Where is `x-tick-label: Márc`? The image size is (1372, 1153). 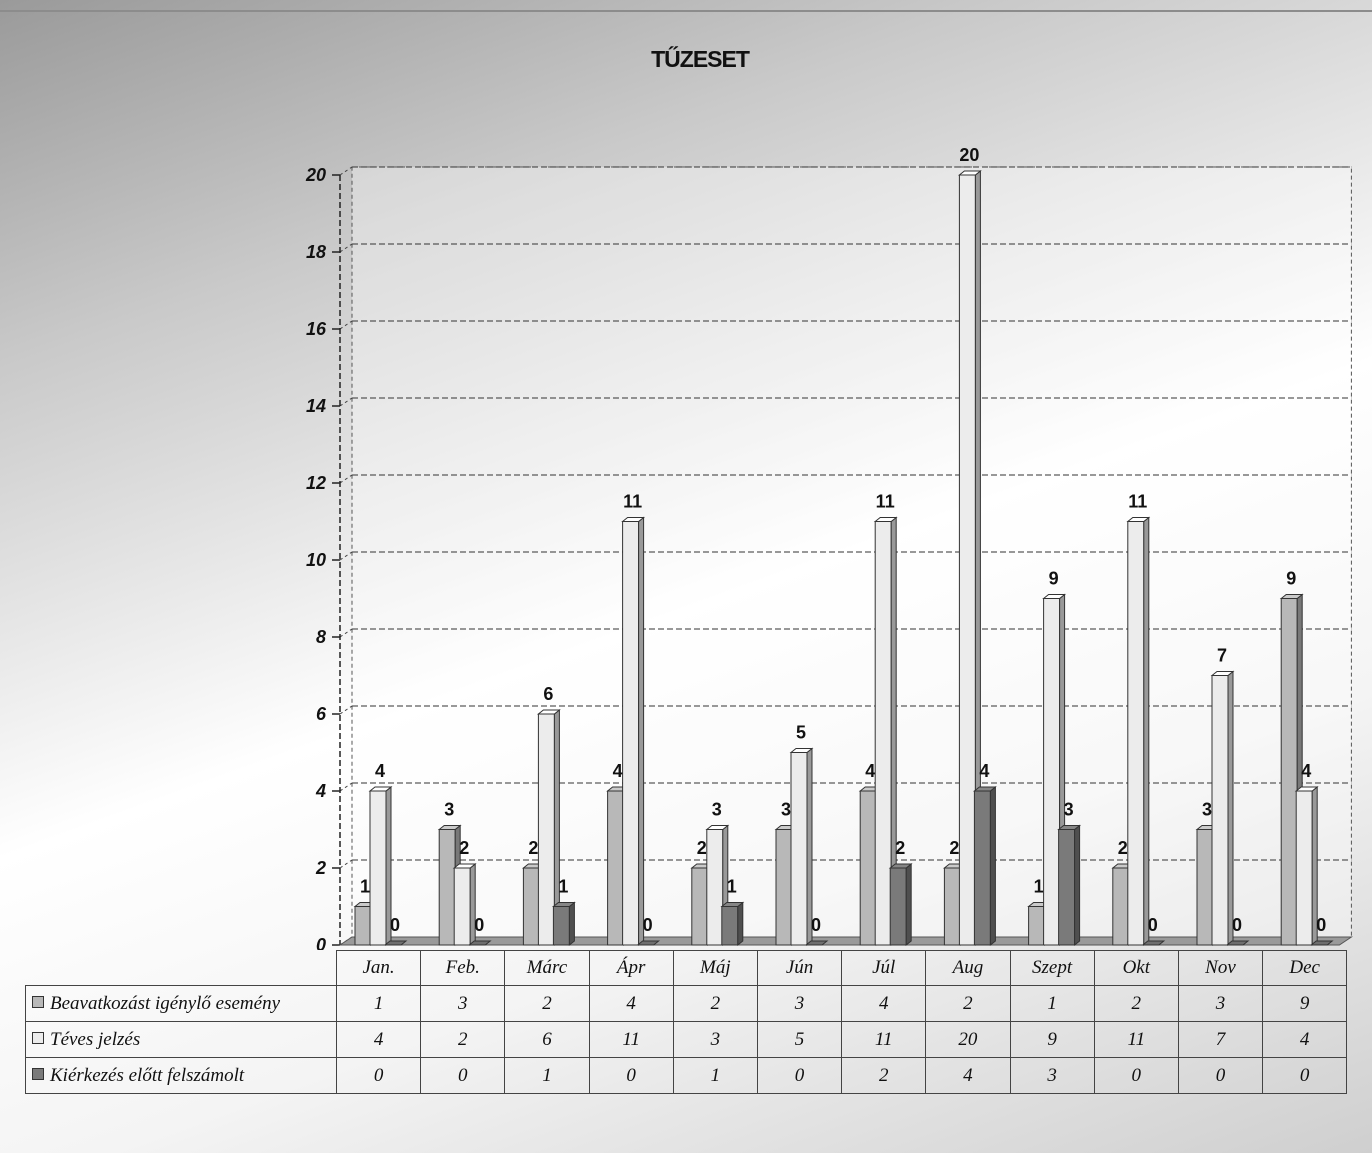 x-tick-label: Márc is located at coordinates (547, 968).